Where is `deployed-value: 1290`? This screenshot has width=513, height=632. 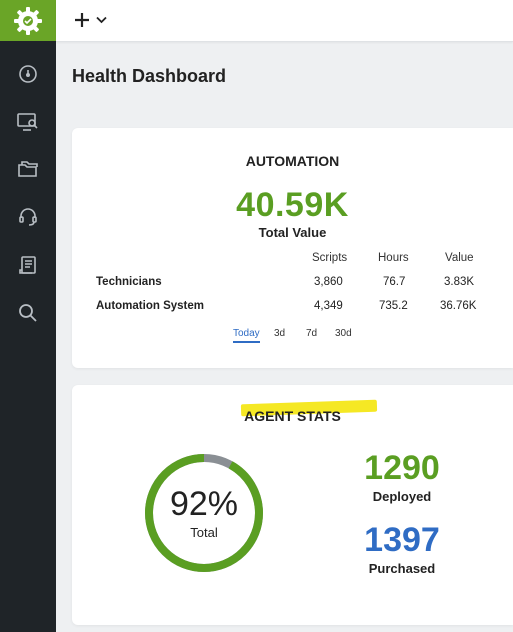 deployed-value: 1290 is located at coordinates (402, 468).